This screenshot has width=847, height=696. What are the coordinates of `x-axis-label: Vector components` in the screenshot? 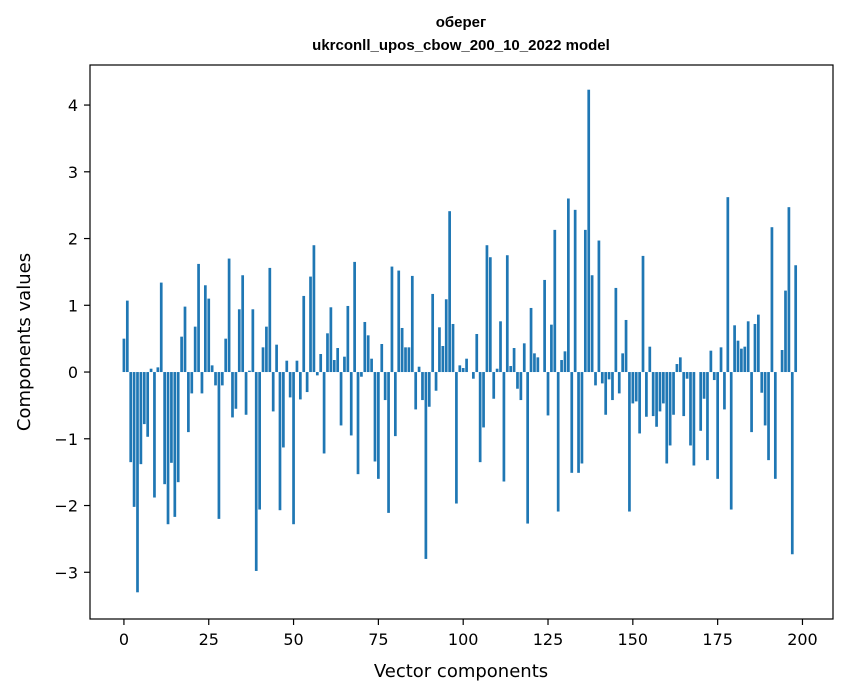 It's located at (461, 671).